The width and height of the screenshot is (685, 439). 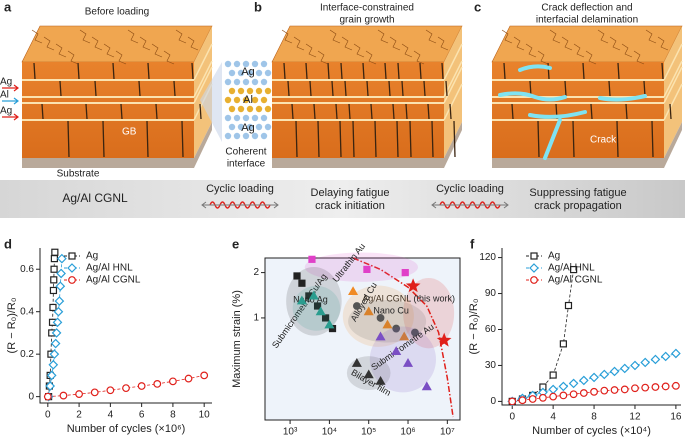 What do you see at coordinates (4, 95) in the screenshot?
I see `layer-label: Al` at bounding box center [4, 95].